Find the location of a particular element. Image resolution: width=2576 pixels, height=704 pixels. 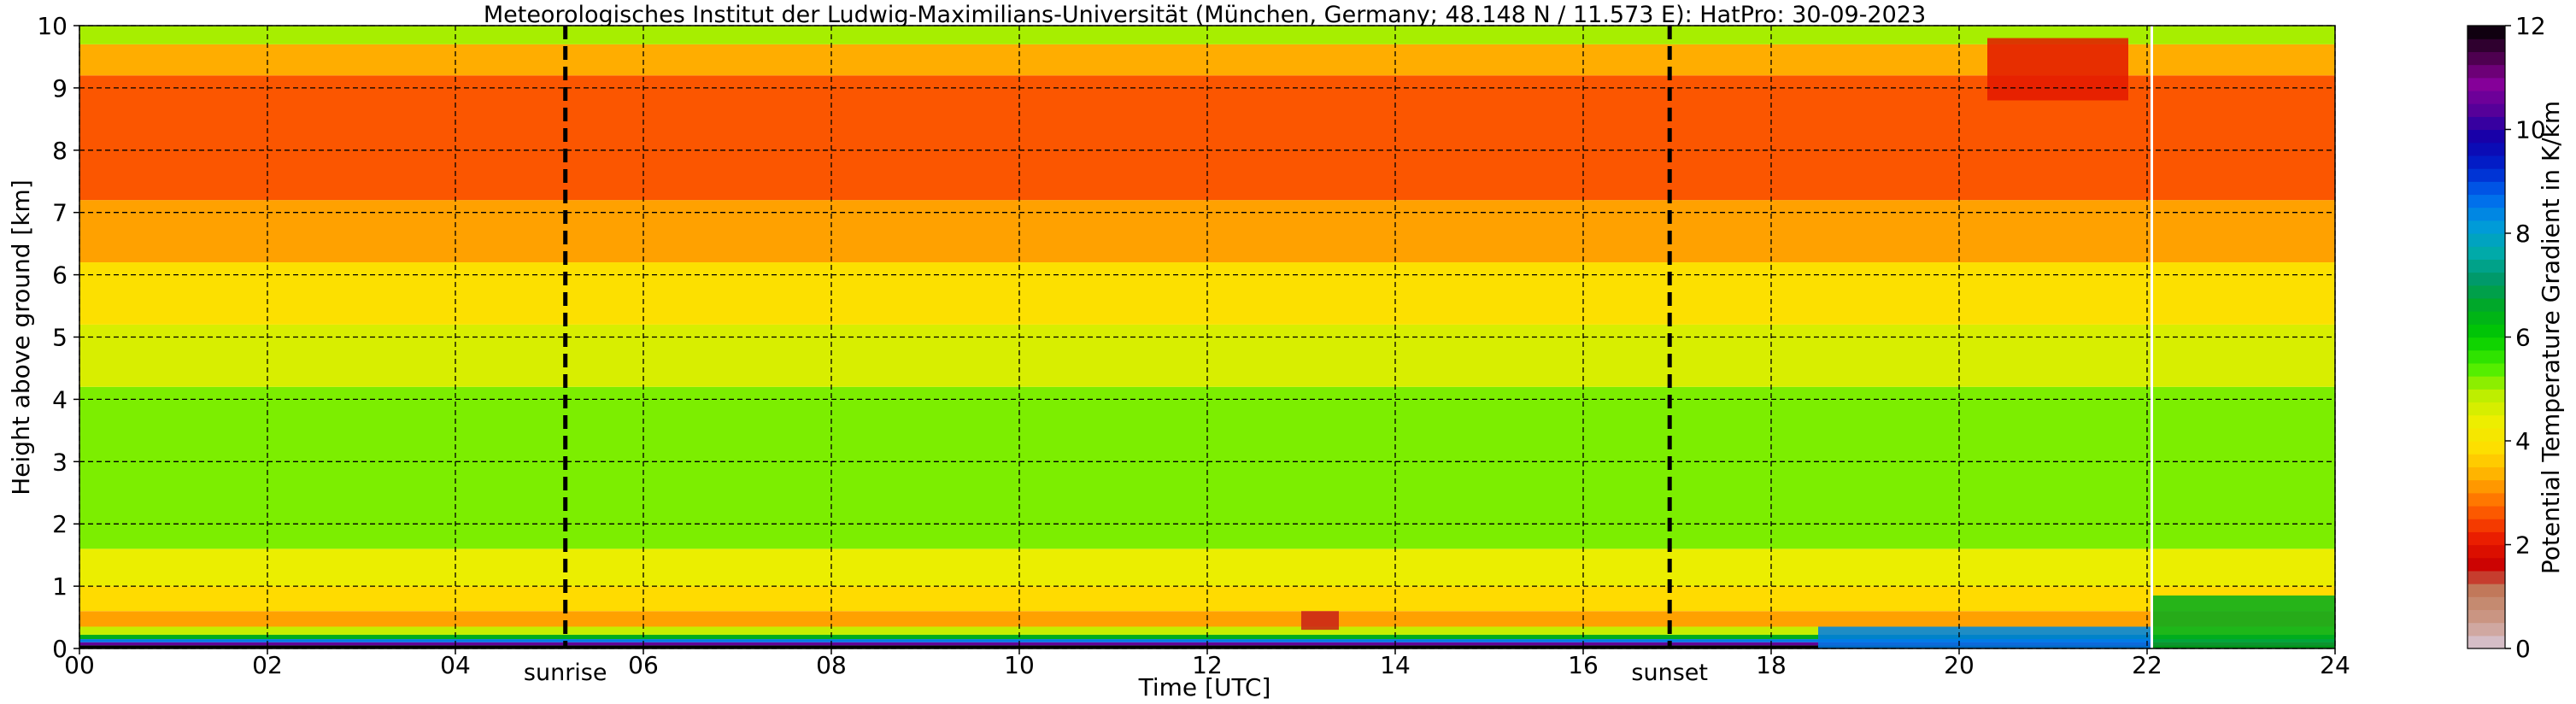

y-tick-label: 7 is located at coordinates (59, 213).